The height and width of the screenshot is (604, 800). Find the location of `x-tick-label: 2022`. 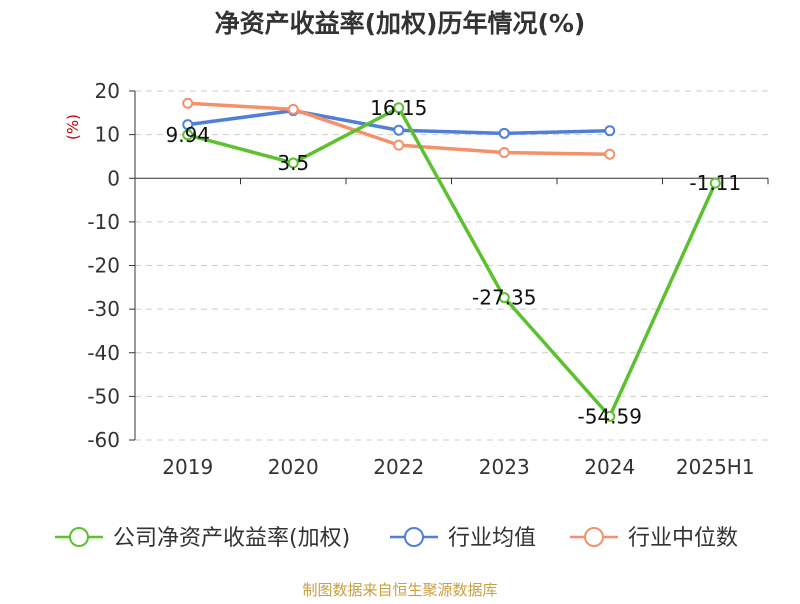

x-tick-label: 2022 is located at coordinates (398, 467).